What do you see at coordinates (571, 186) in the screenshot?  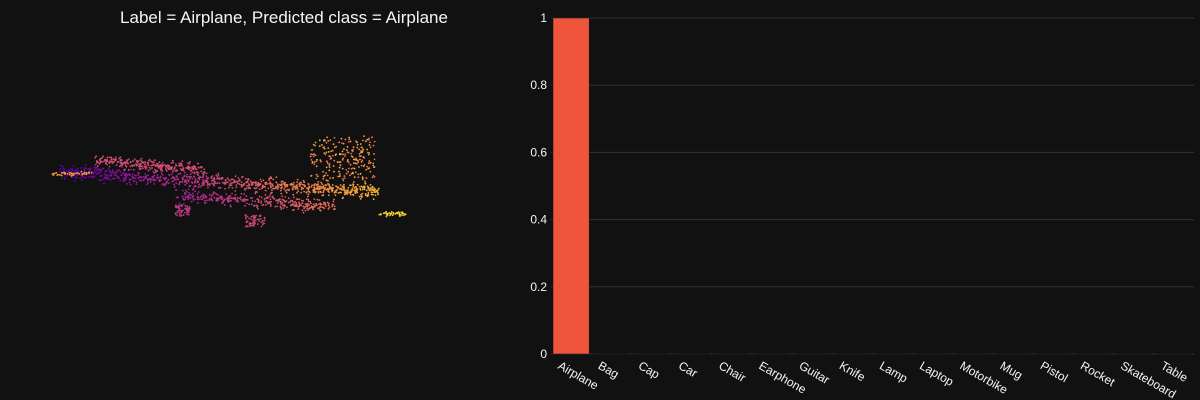 I see `bar-airplane` at bounding box center [571, 186].